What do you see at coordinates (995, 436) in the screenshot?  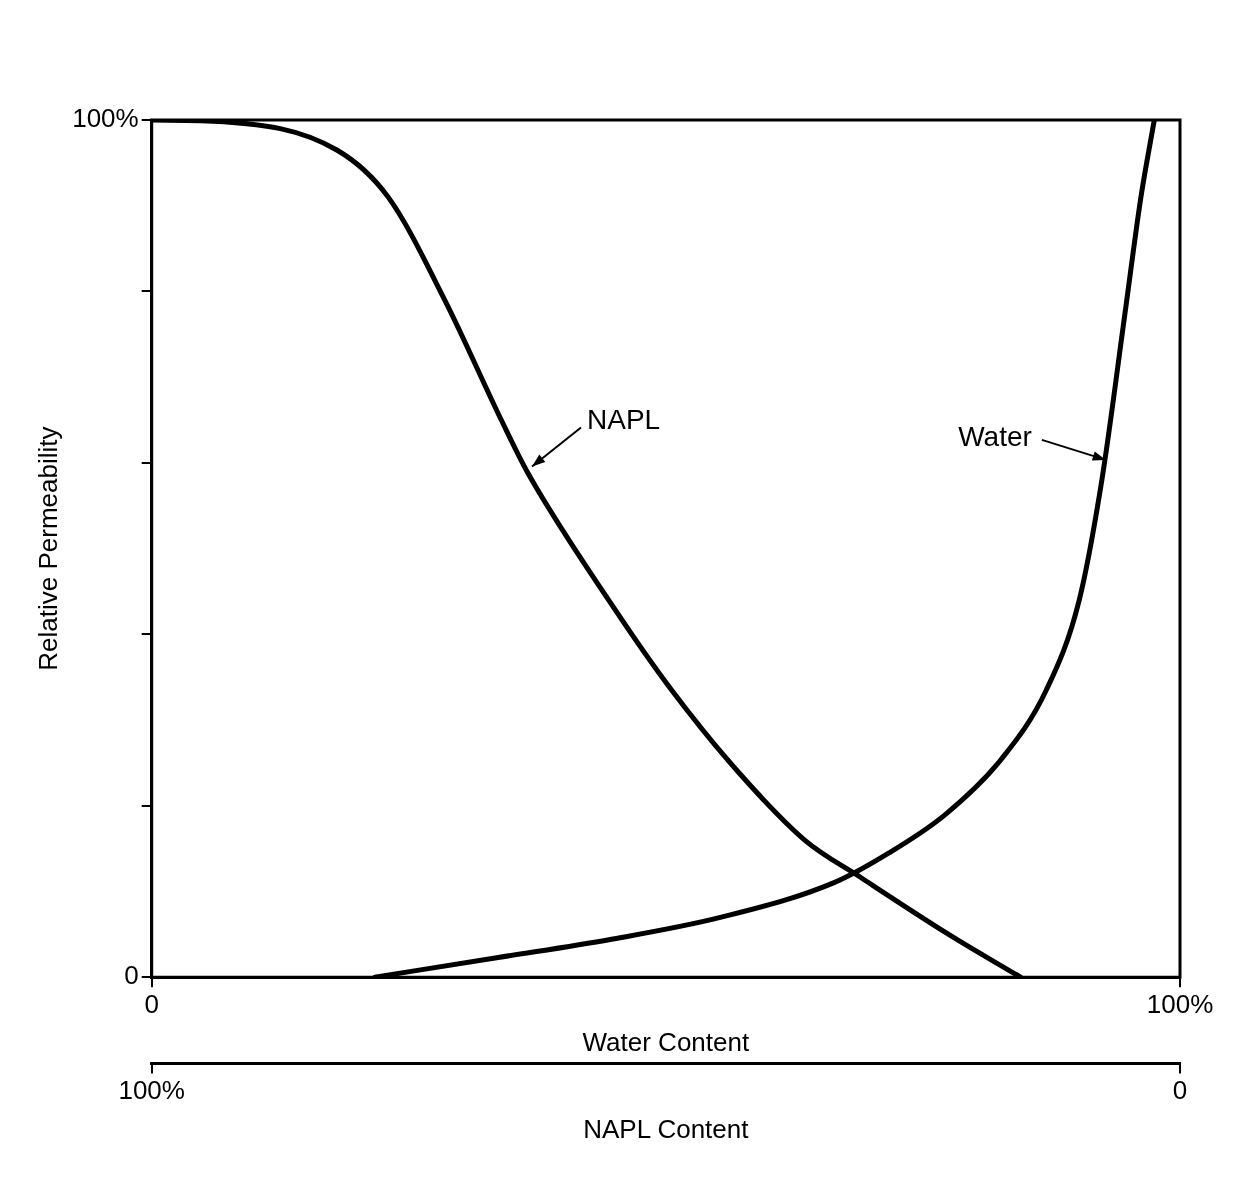 I see `annotation: Water` at bounding box center [995, 436].